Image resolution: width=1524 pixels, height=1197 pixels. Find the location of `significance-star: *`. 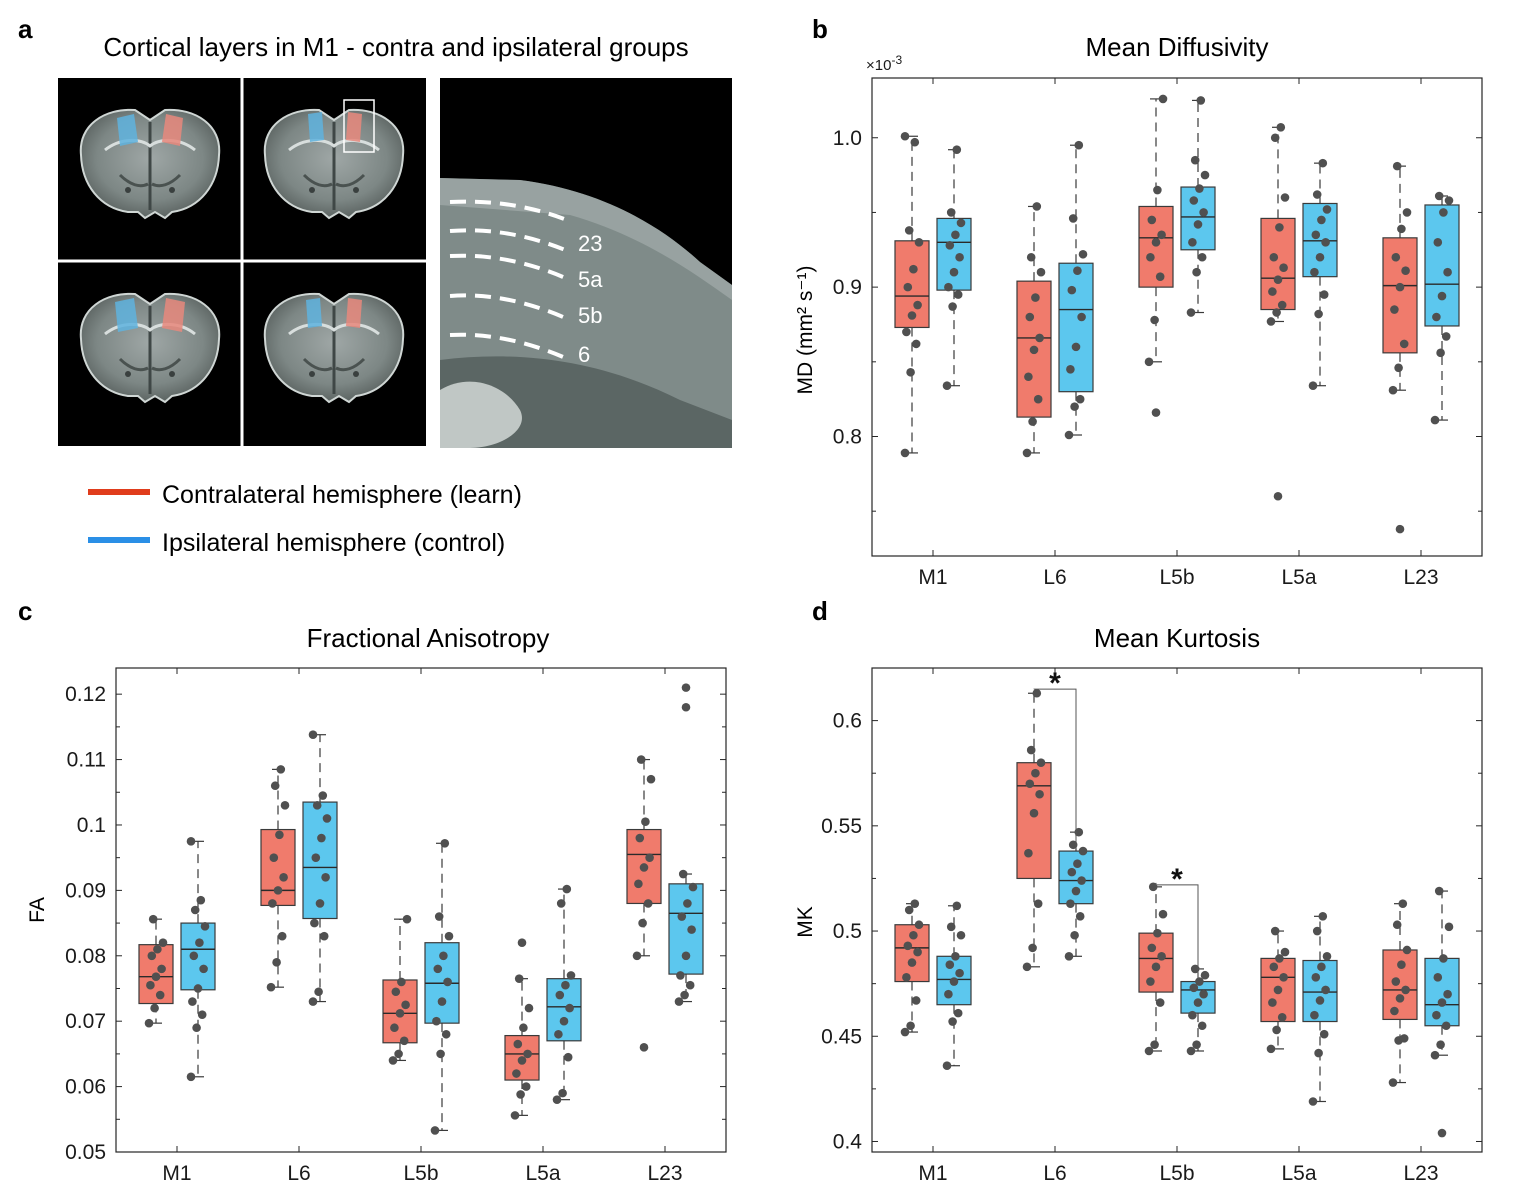

significance-star: * is located at coordinates (1055, 683).